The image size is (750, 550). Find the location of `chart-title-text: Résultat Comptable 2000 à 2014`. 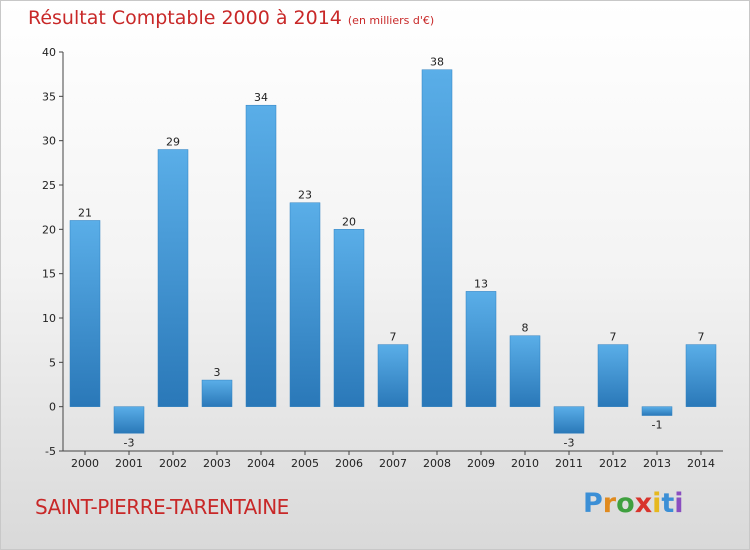

chart-title-text: Résultat Comptable 2000 à 2014 is located at coordinates (185, 18).